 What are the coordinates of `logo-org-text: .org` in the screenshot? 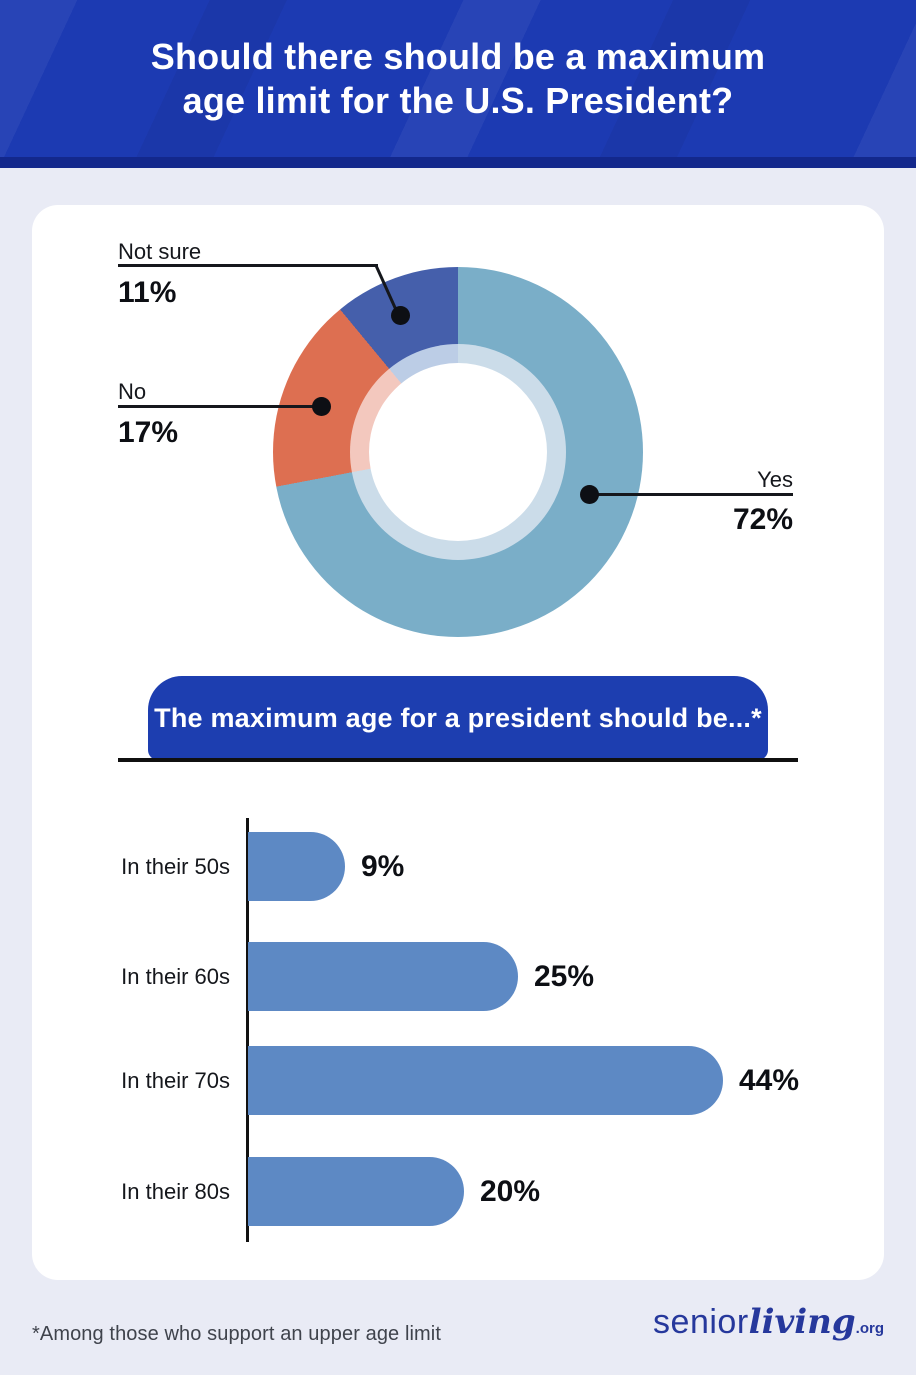 It's located at (869, 1328).